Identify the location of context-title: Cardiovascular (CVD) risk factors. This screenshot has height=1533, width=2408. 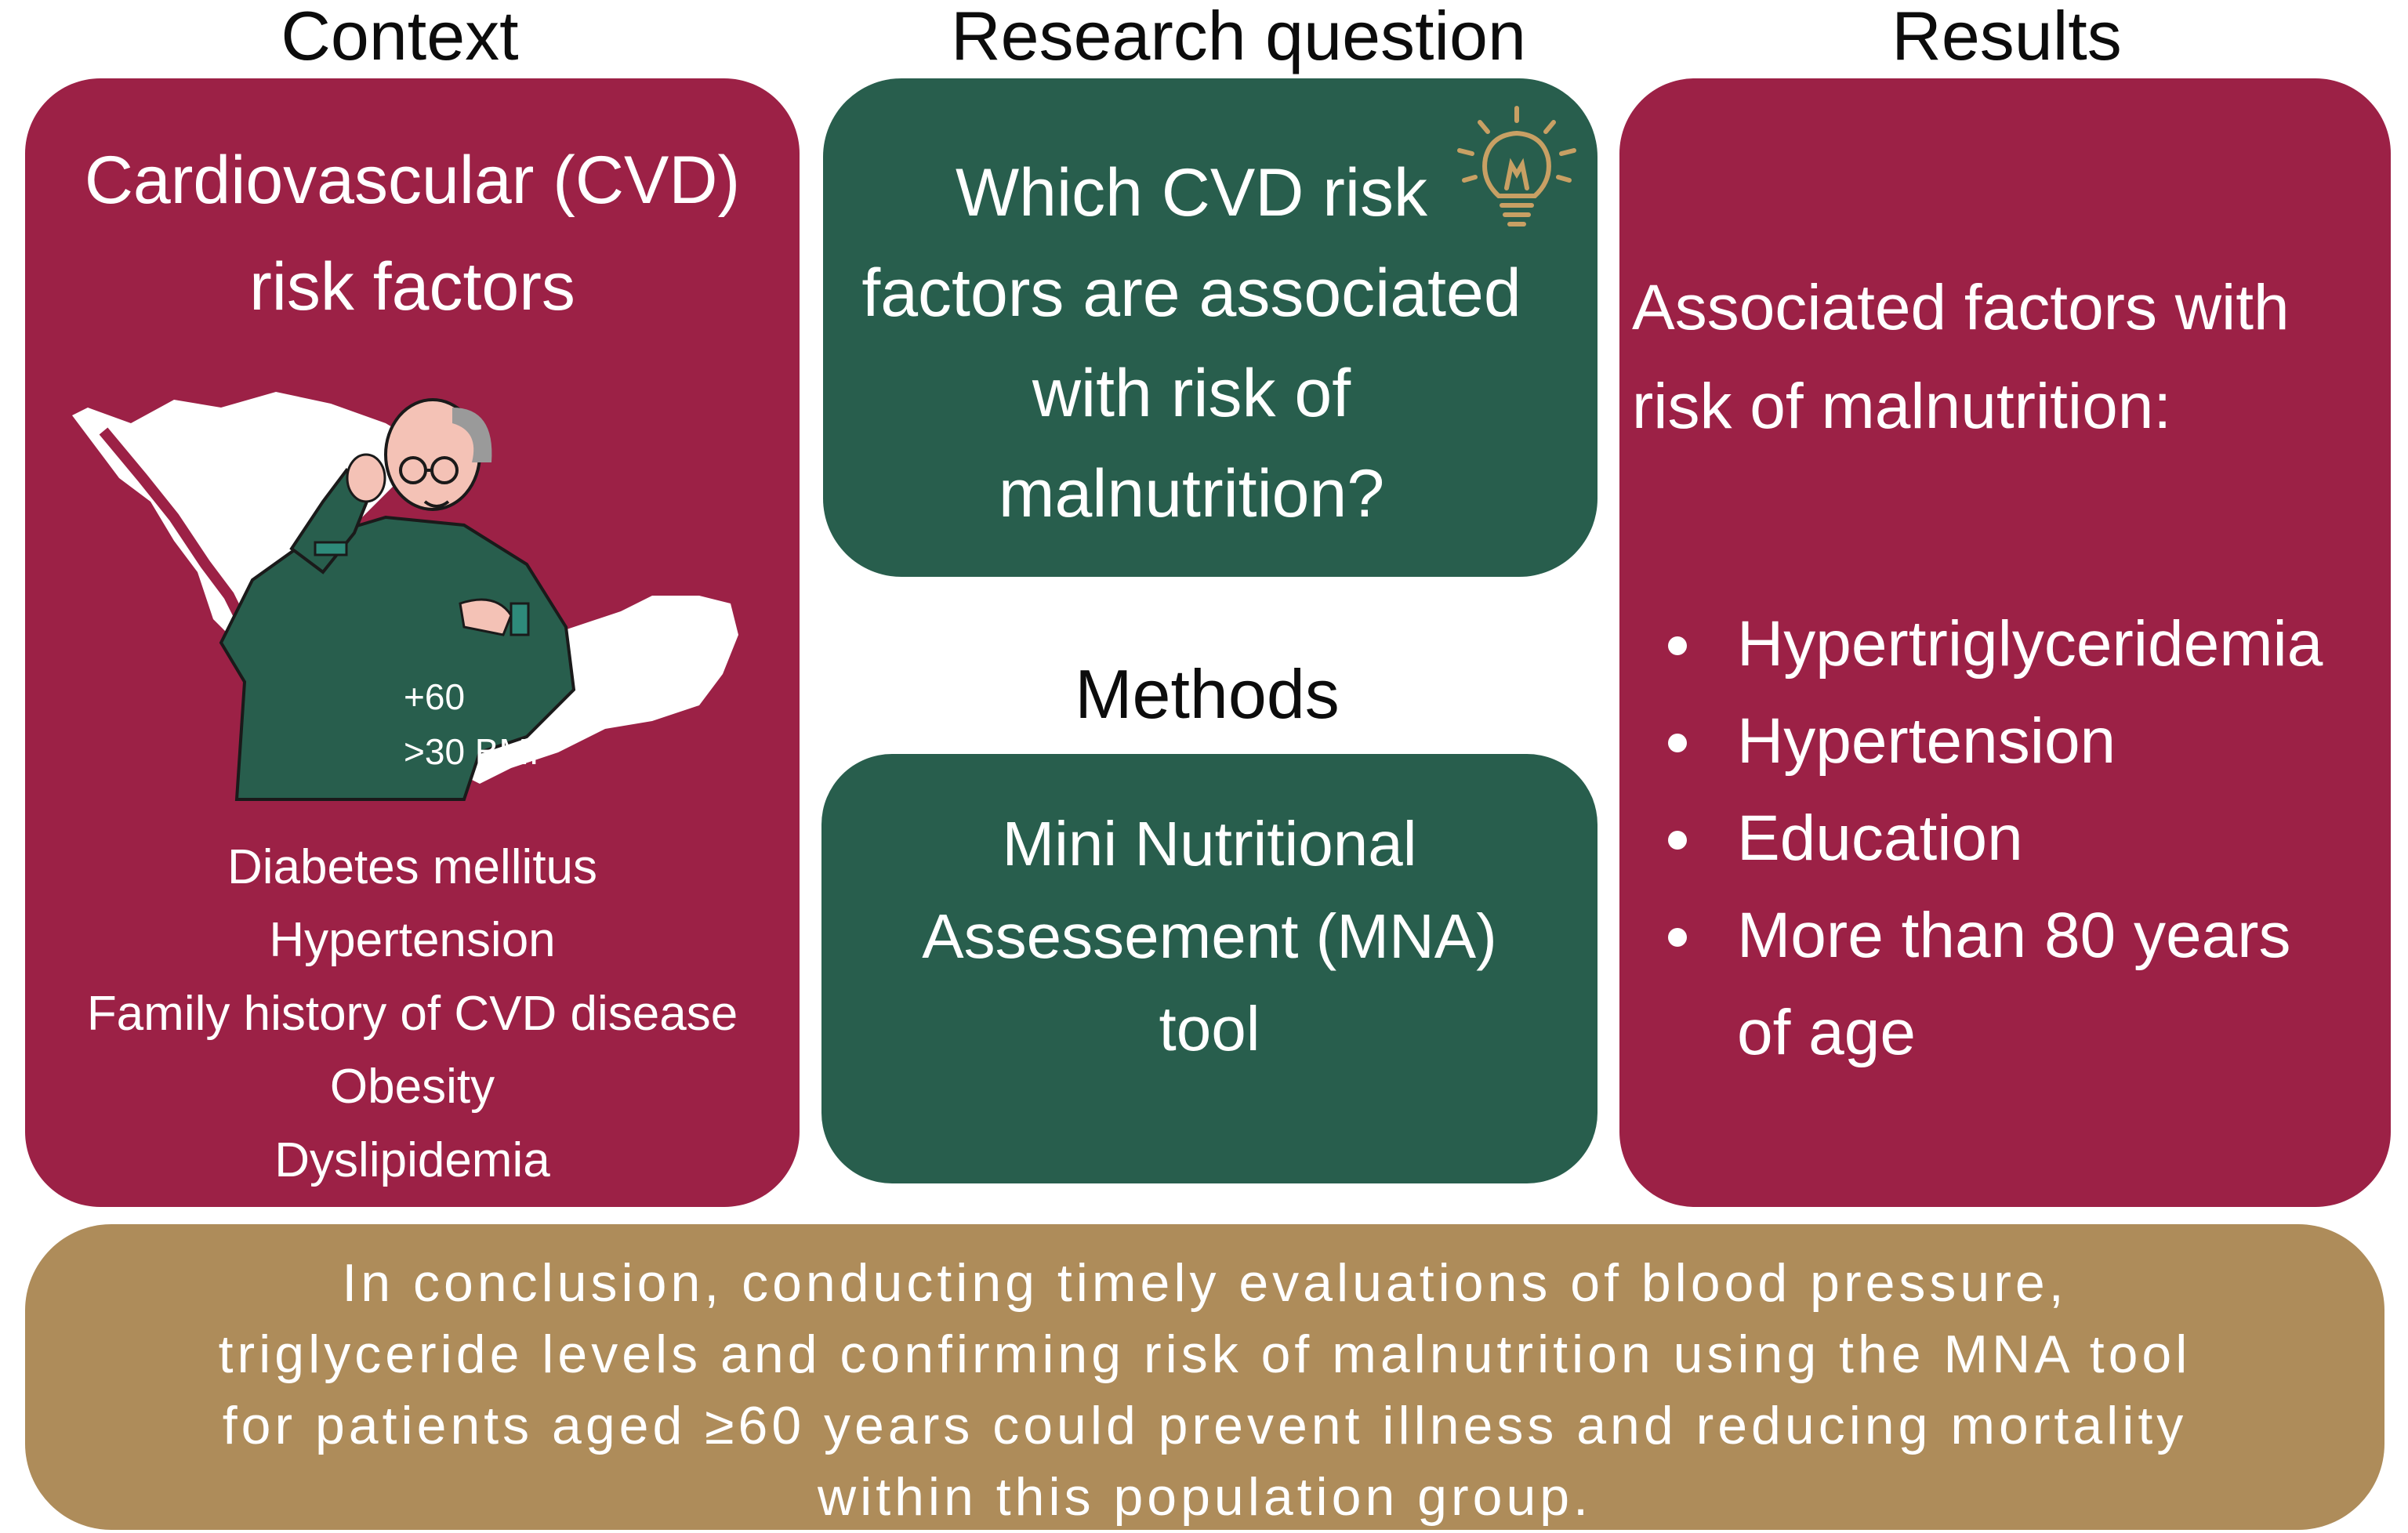
(412, 233).